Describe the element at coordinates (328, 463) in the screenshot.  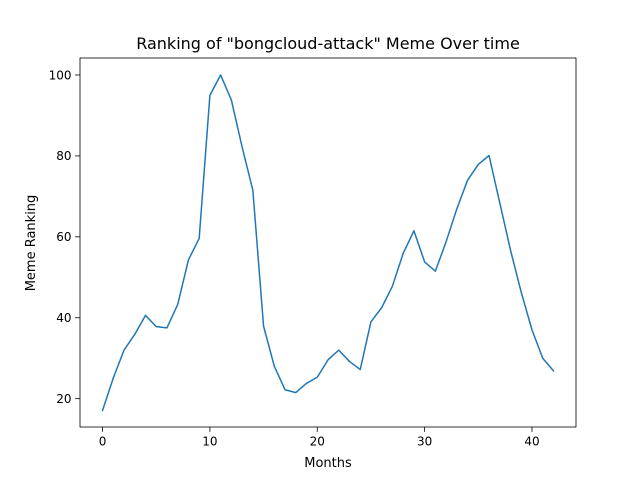
I see `x-axis-label: Months` at that location.